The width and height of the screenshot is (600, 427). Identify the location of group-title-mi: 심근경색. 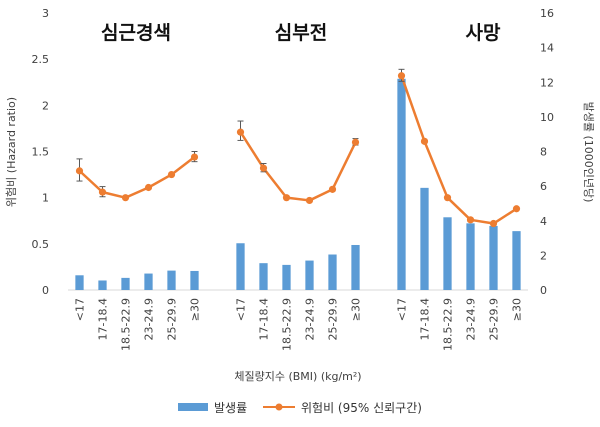
(136, 33).